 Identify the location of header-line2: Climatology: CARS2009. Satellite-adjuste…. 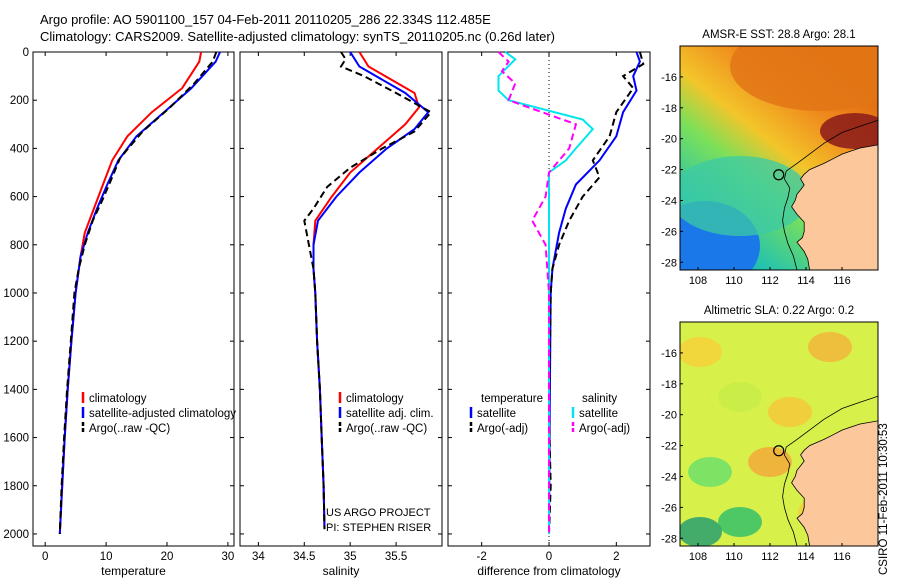
(297, 36).